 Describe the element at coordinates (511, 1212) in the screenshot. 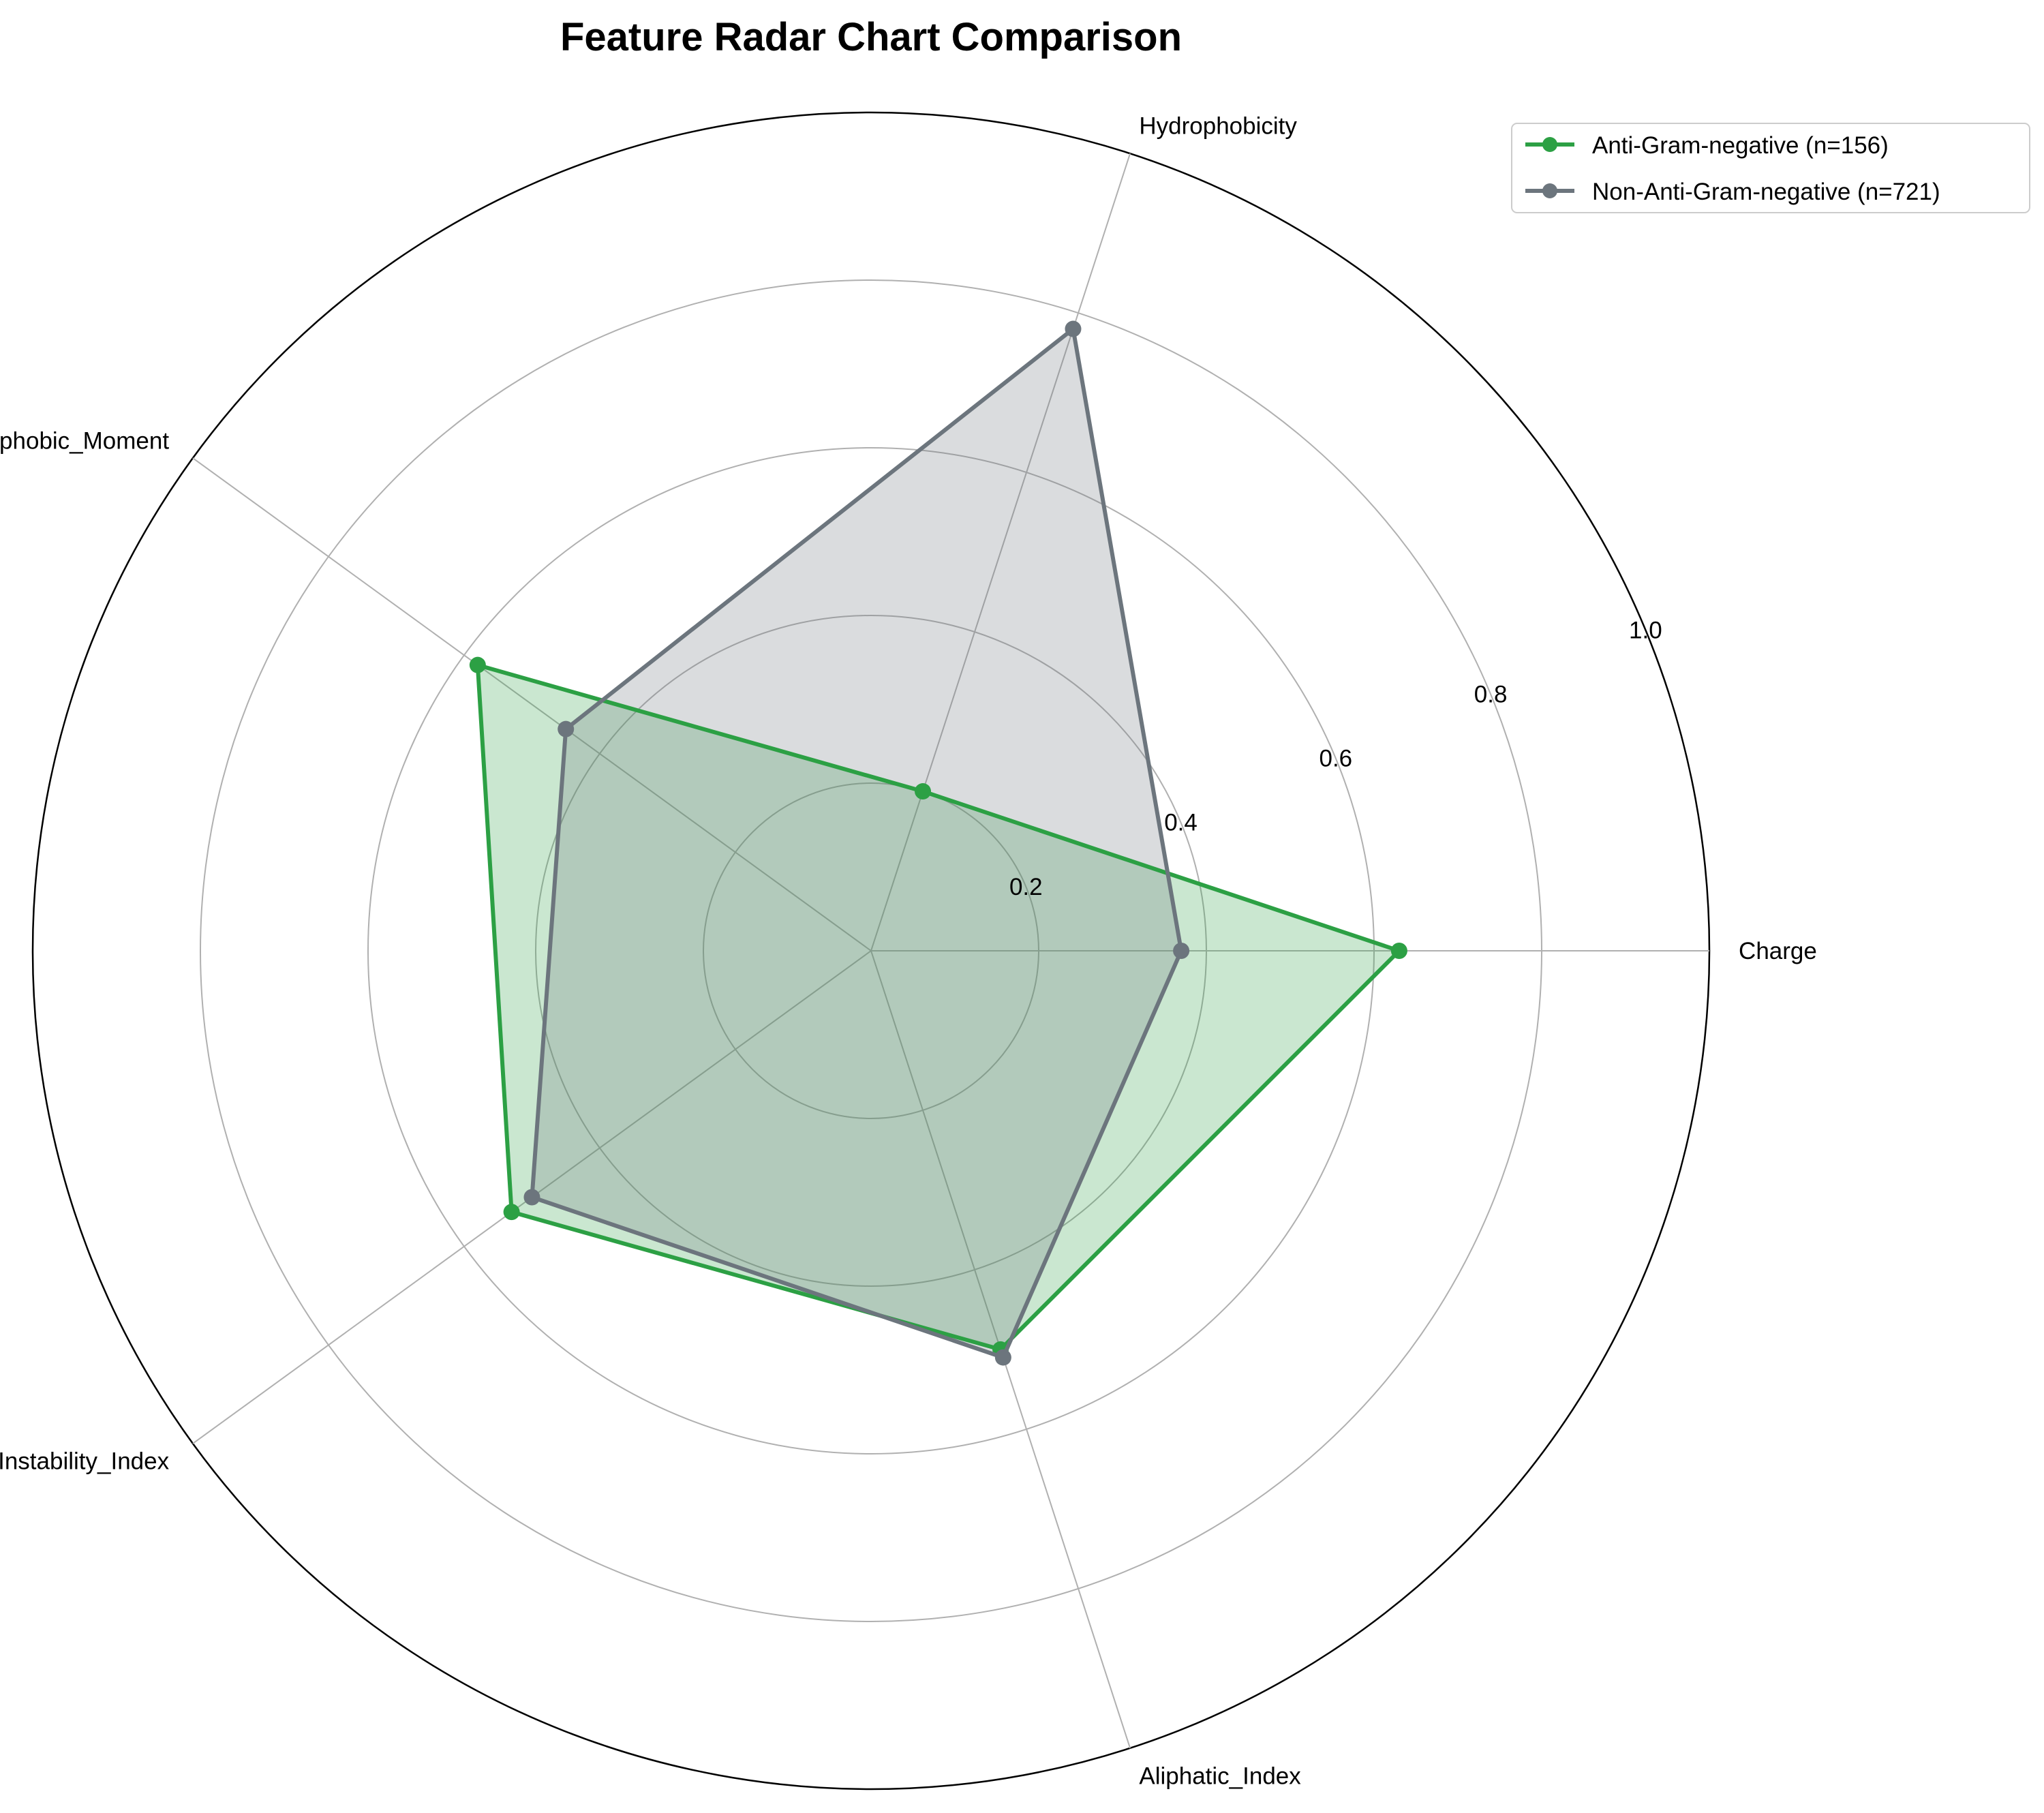

I see `data-point-anti-gram-negative-n-156-instability-index` at that location.